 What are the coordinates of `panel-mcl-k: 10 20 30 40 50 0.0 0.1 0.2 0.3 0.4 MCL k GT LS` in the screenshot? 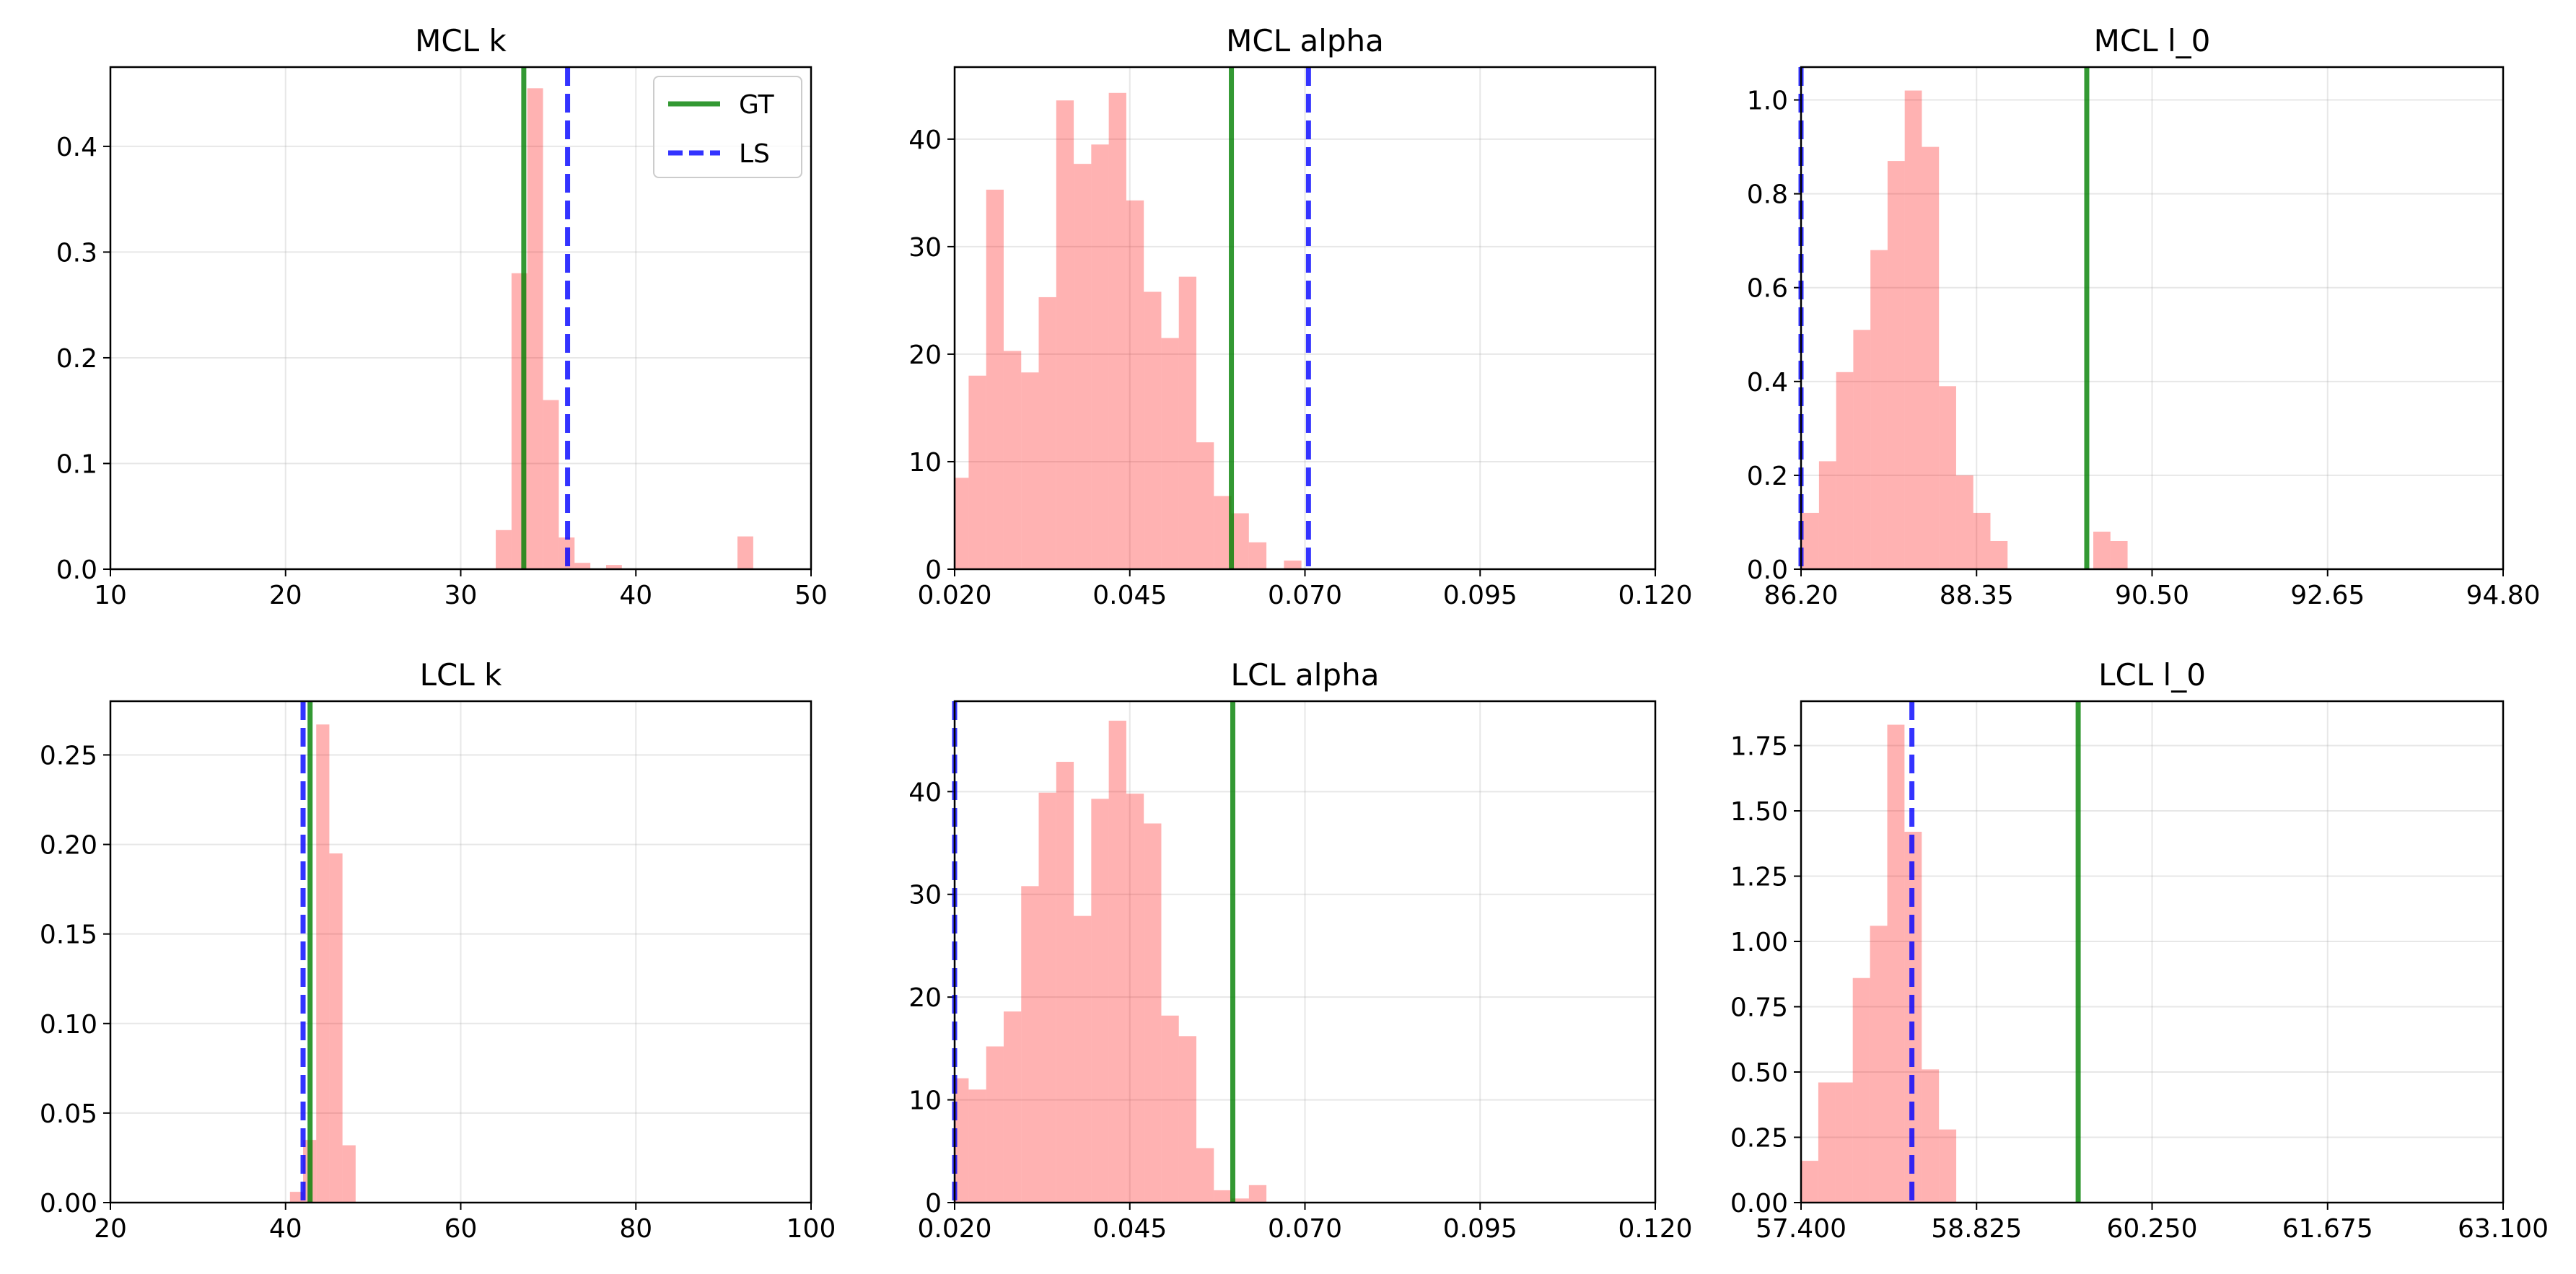 It's located at (442, 316).